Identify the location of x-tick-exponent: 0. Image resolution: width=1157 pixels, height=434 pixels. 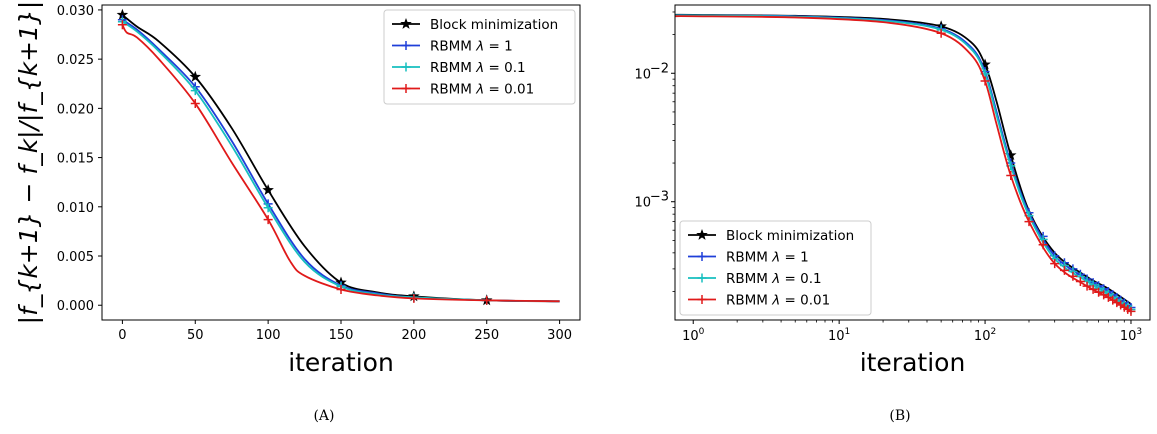
(702, 332).